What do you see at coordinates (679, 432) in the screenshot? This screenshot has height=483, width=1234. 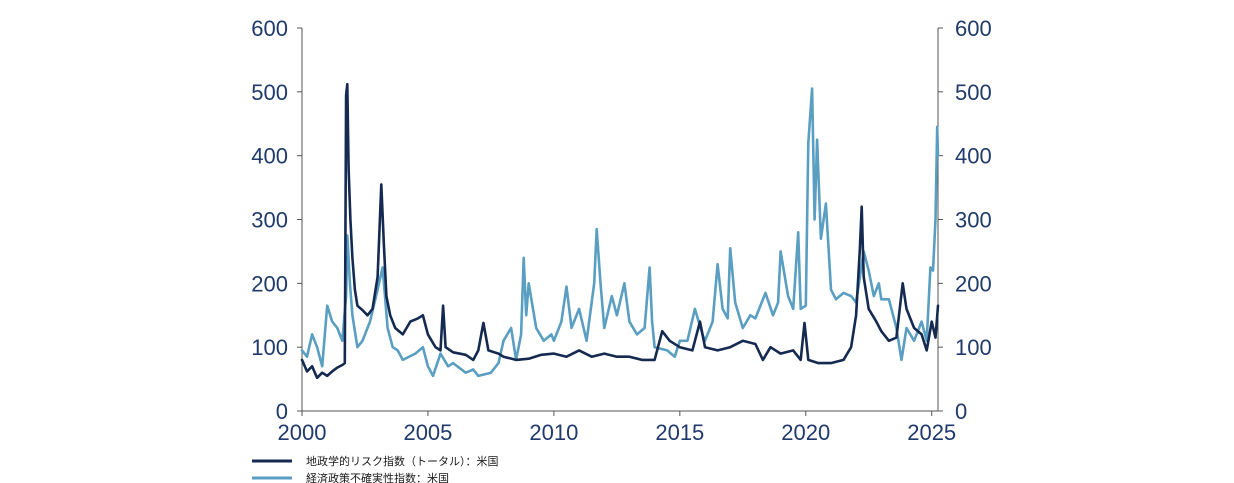 I see `x-tick-label: 2015` at bounding box center [679, 432].